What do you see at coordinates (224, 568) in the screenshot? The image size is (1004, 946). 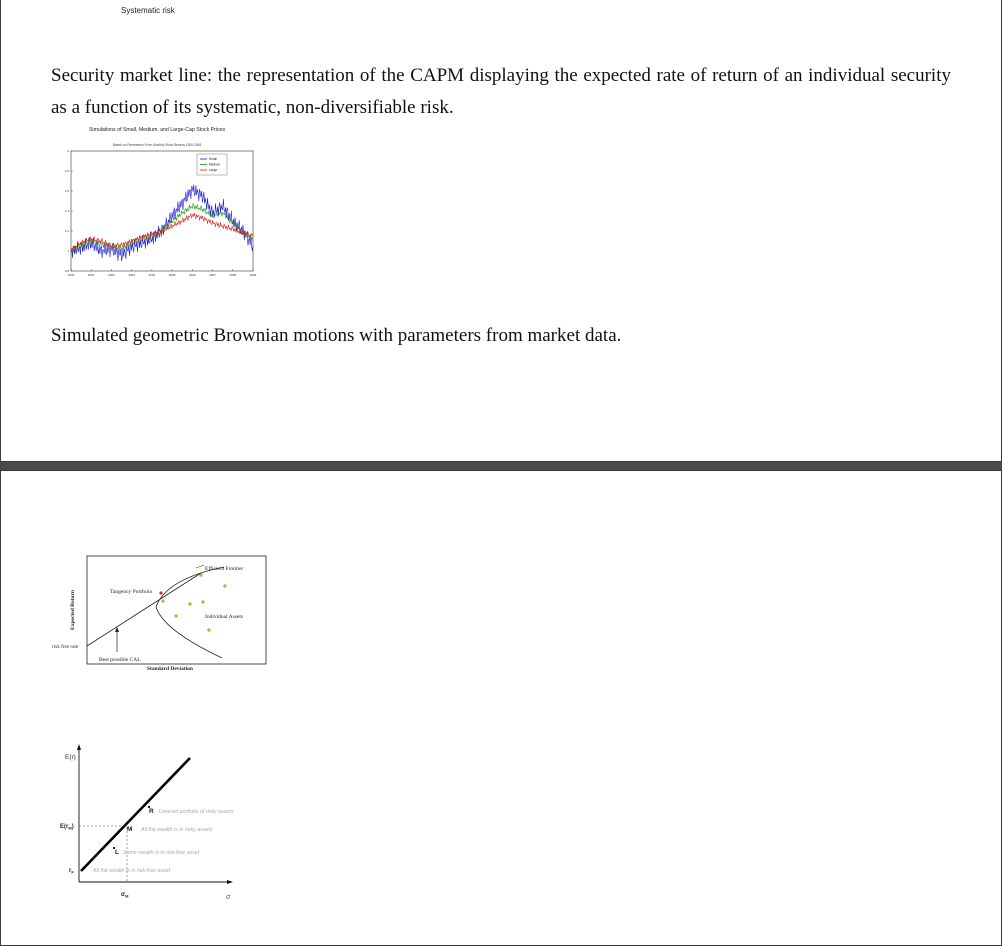 I see `label-efficient-frontier: Efficient Frontier` at bounding box center [224, 568].